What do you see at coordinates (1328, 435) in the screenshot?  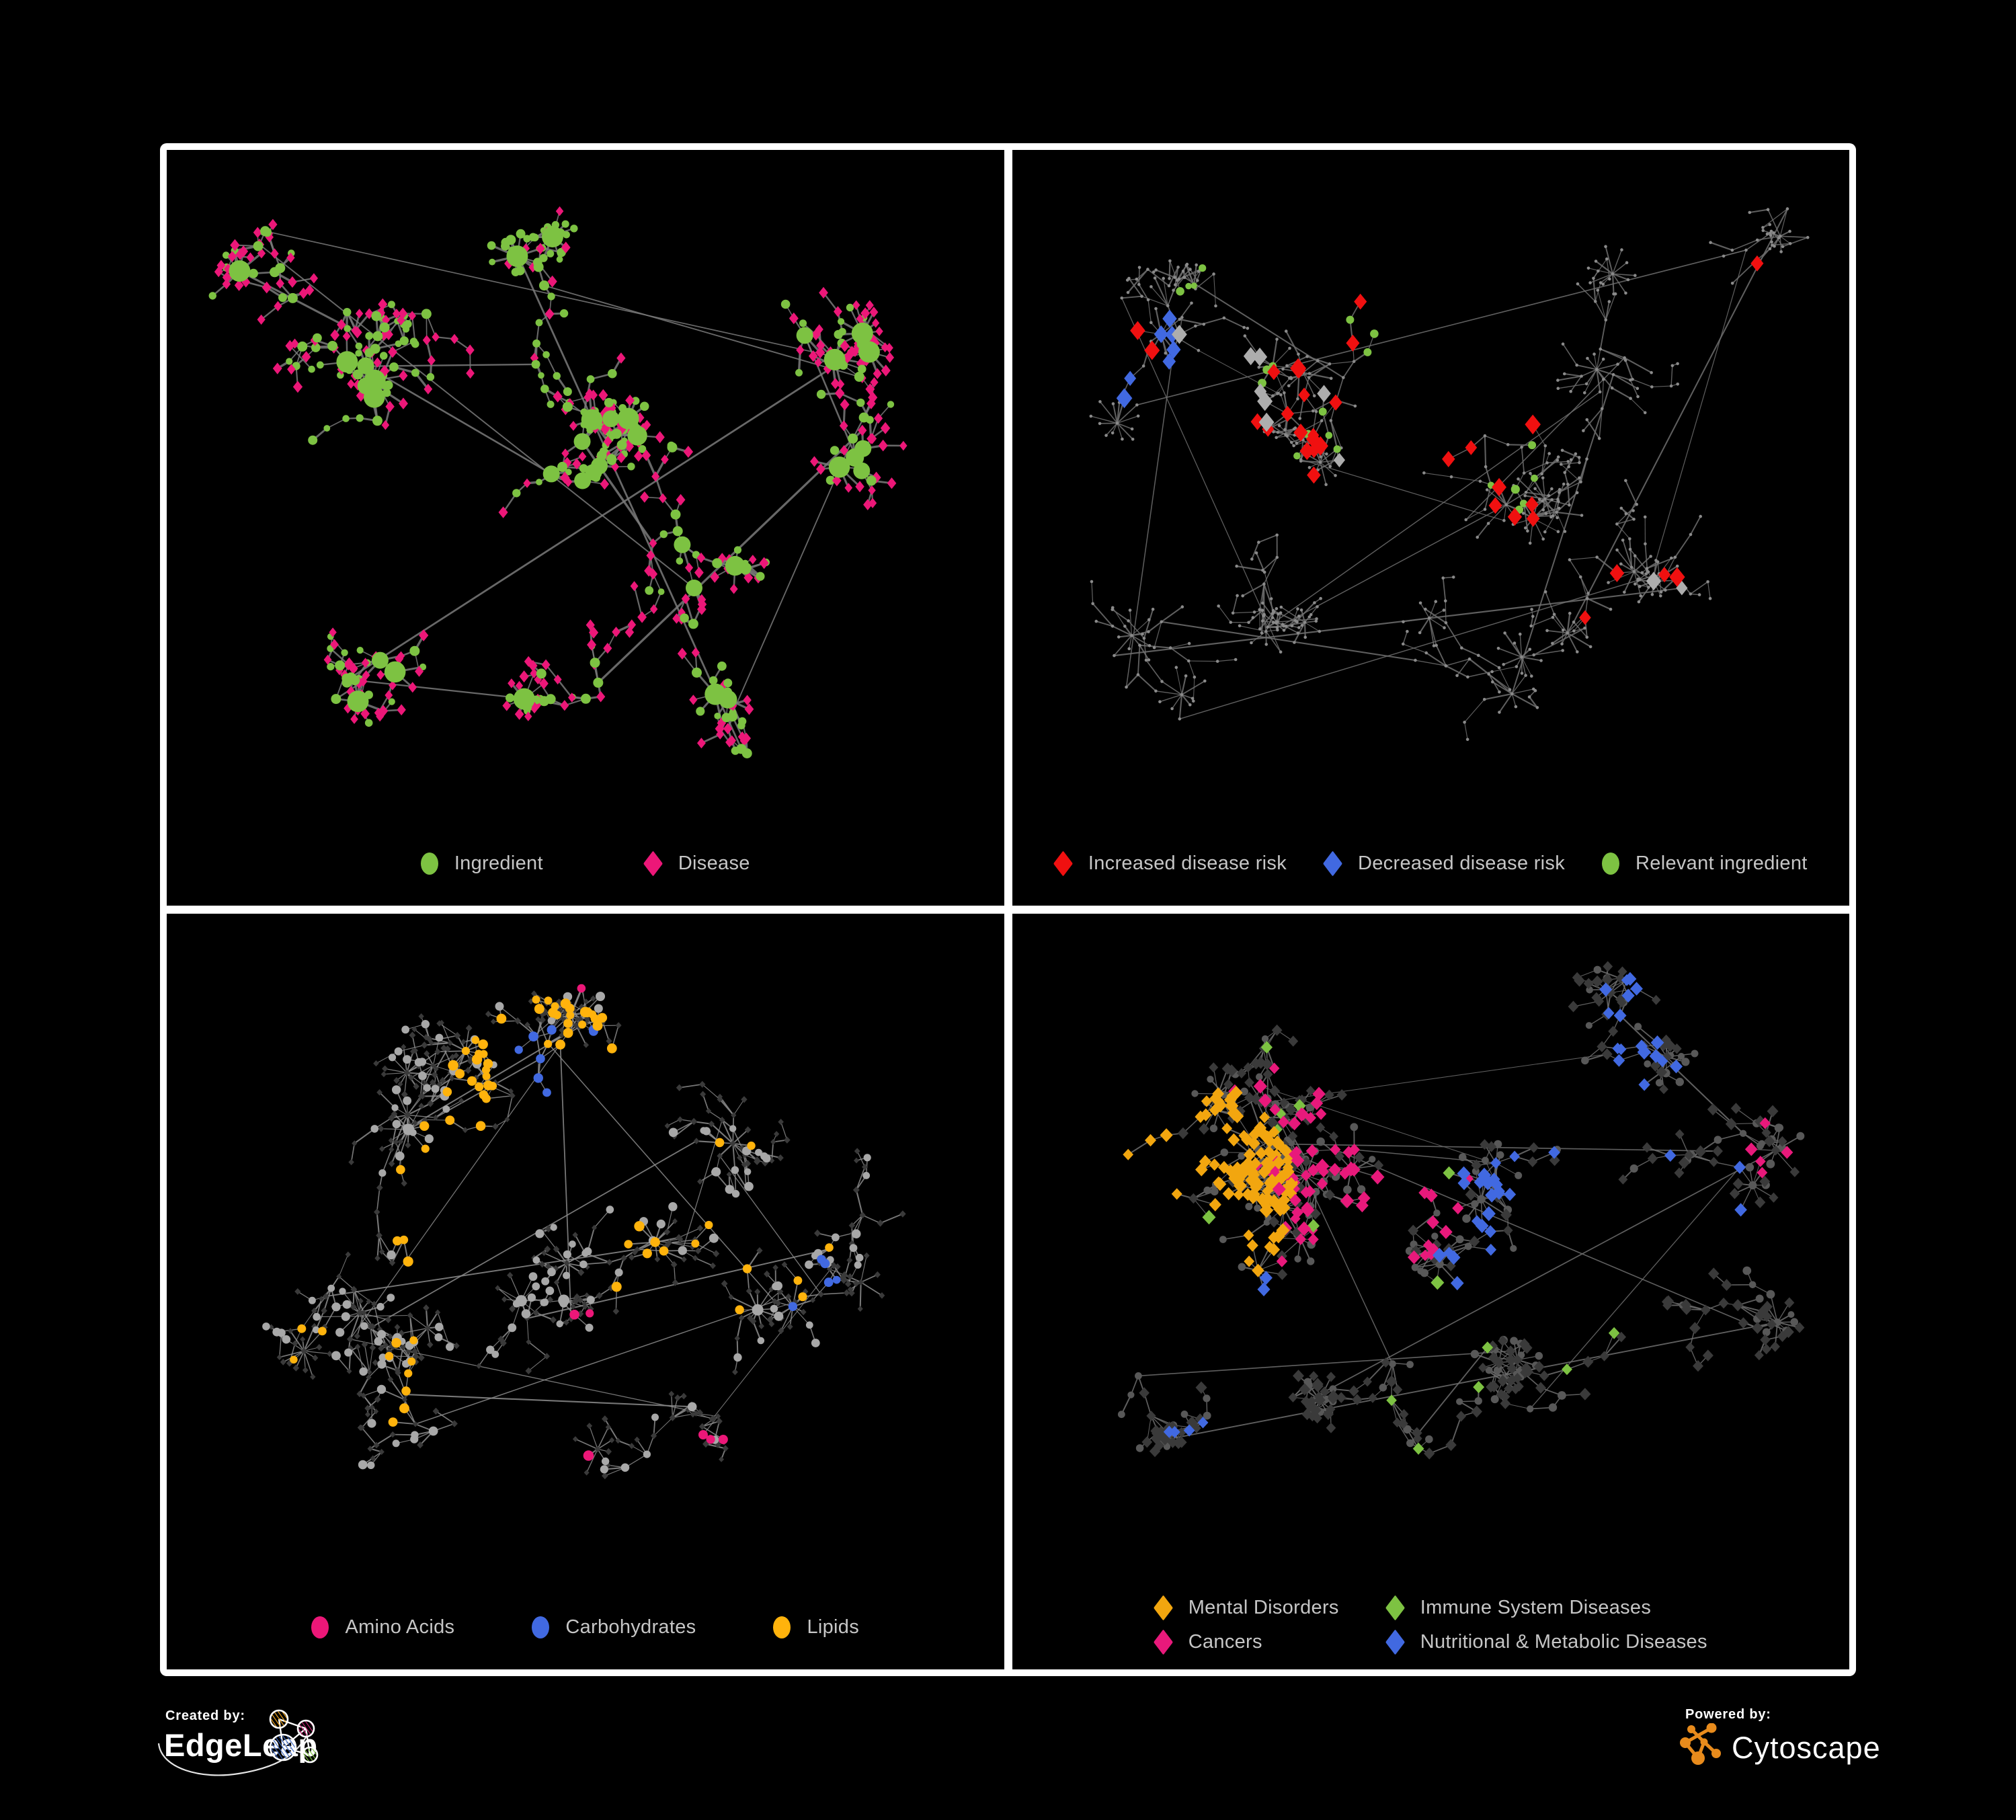 I see `relevant-ingredient-node` at bounding box center [1328, 435].